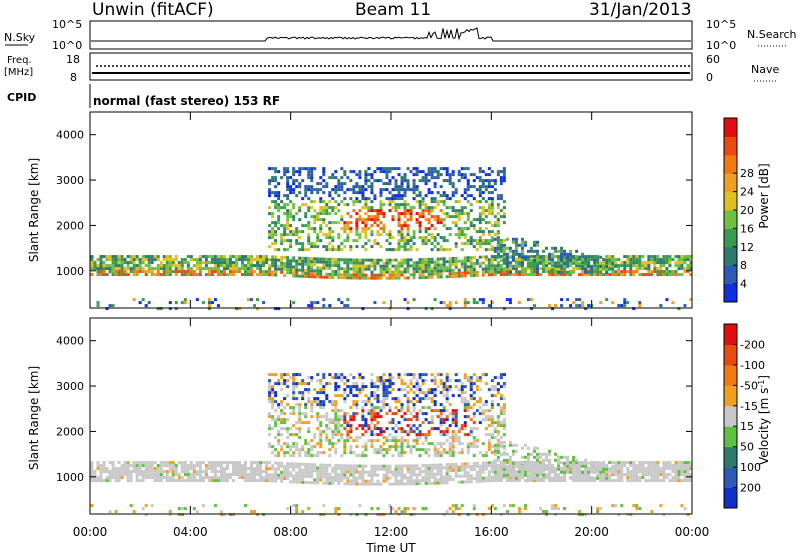  Describe the element at coordinates (730, 275) in the screenshot. I see `colorbar-segment` at that location.